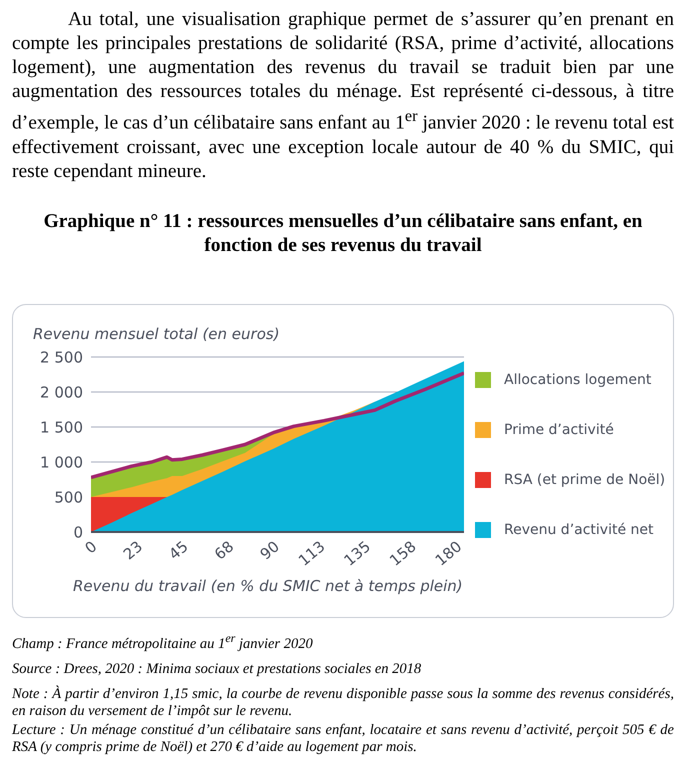  What do you see at coordinates (269, 550) in the screenshot?
I see `x-tick-label: 90` at bounding box center [269, 550].